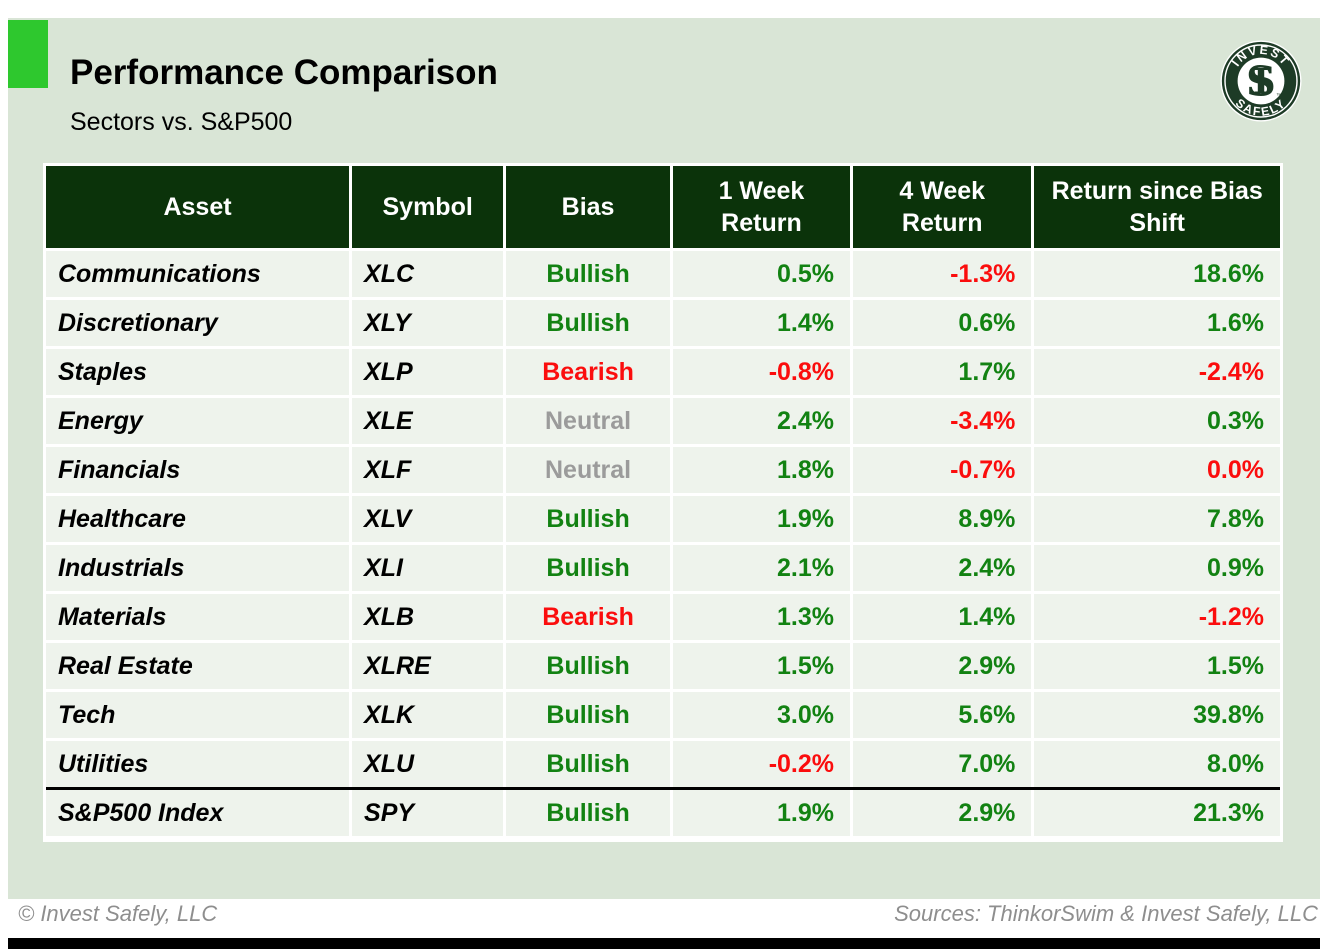  Describe the element at coordinates (1157, 716) in the screenshot. I see `return-since-bias-shift-cell: 39.8%` at that location.